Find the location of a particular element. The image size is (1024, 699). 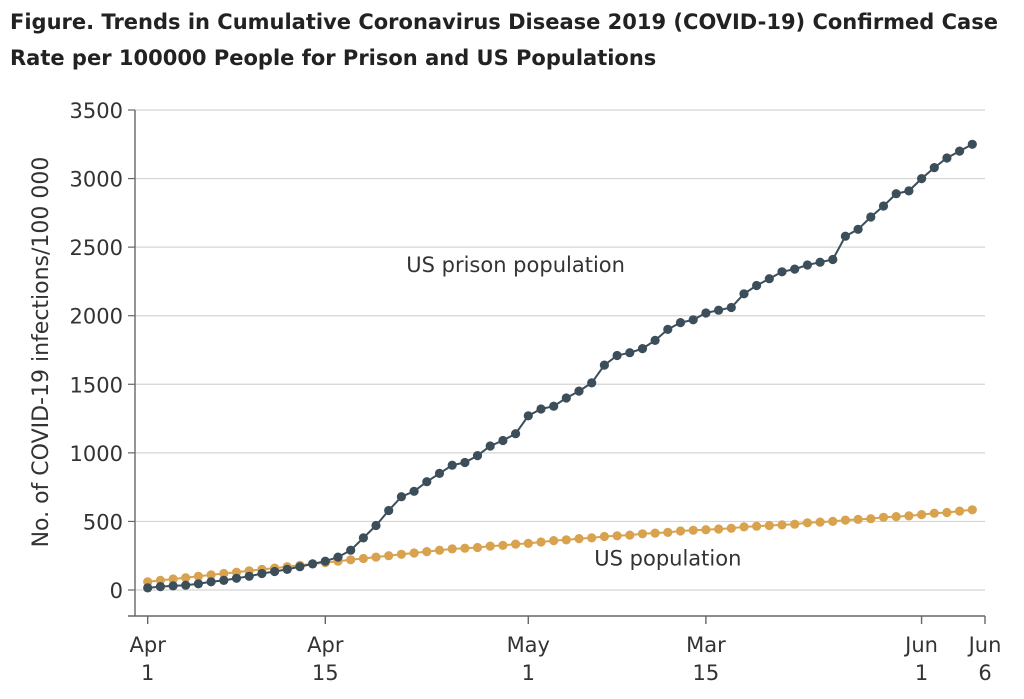

series-label: US prison population is located at coordinates (515, 265).